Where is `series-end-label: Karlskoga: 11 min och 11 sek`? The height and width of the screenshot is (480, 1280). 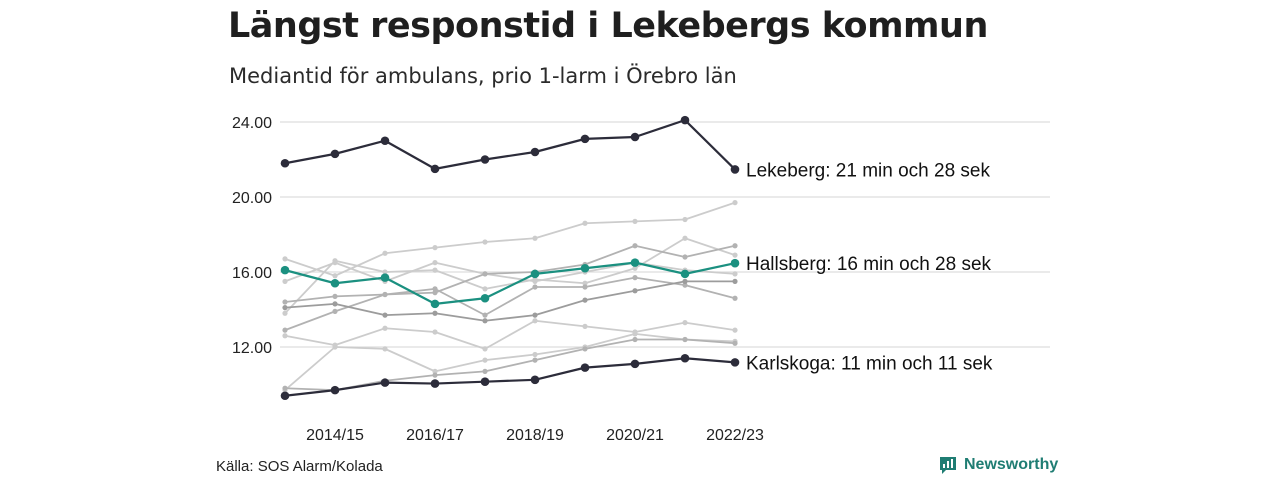 series-end-label: Karlskoga: 11 min och 11 sek is located at coordinates (869, 363).